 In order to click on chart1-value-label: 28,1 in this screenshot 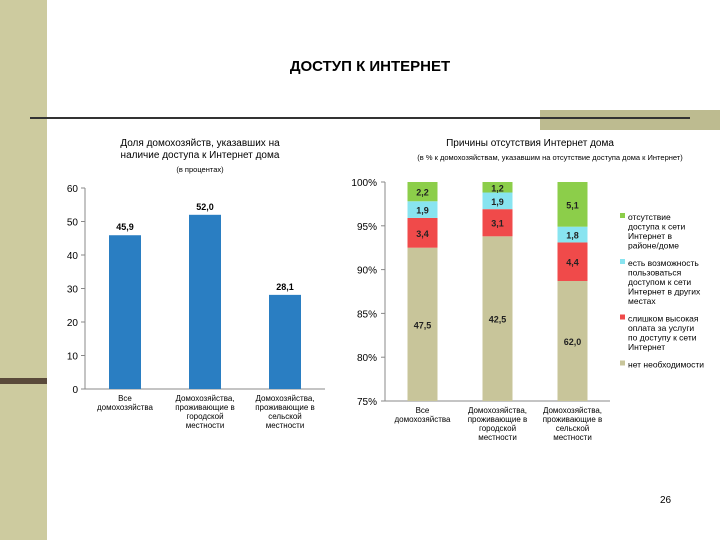, I will do `click(285, 287)`.